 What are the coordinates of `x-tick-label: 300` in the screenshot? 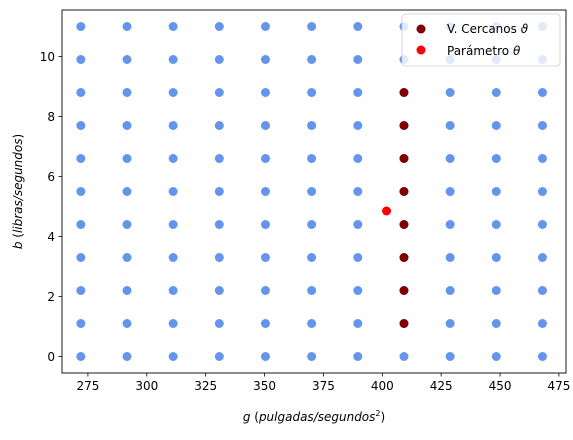 It's located at (146, 386).